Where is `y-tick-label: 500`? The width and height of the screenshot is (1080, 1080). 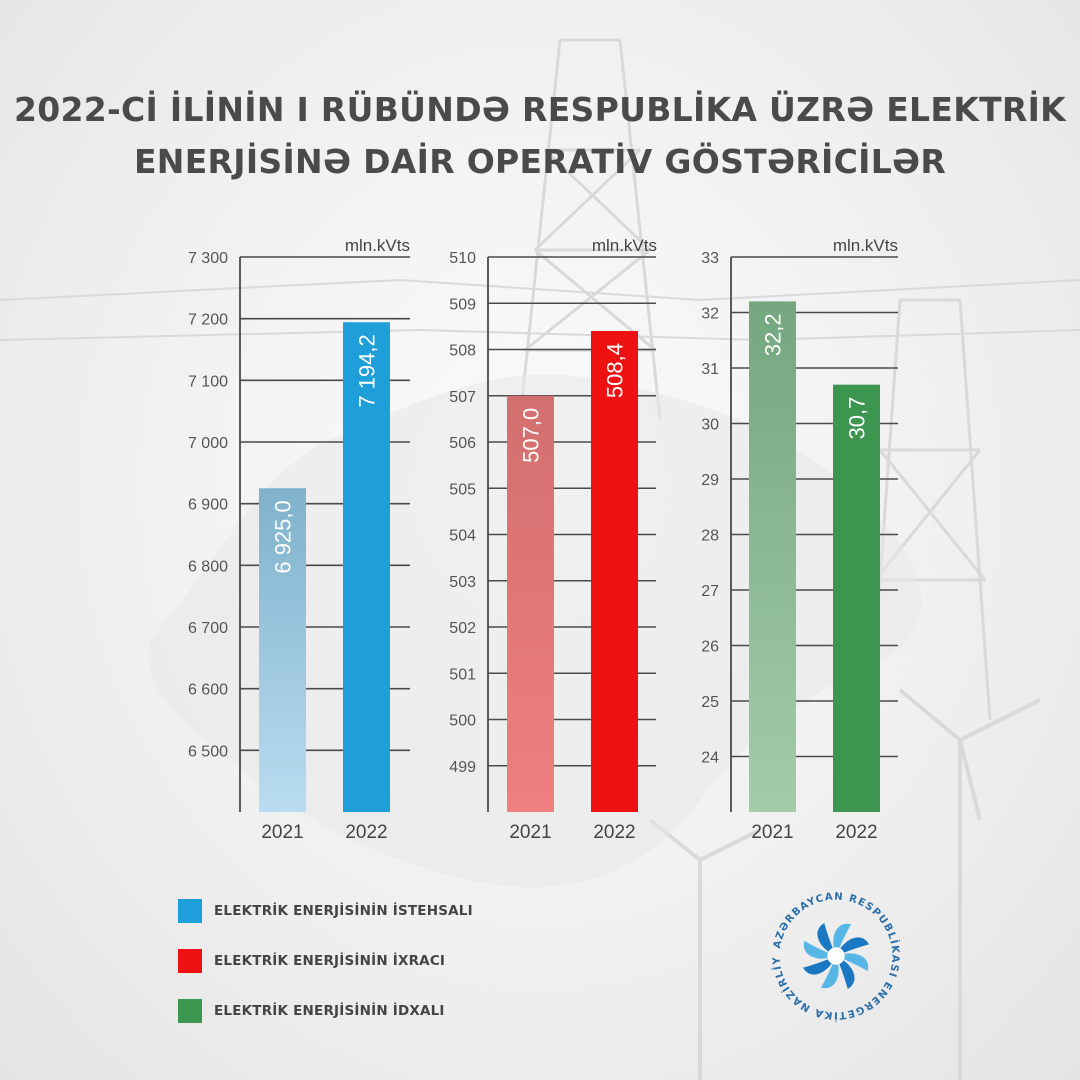
y-tick-label: 500 is located at coordinates (462, 721).